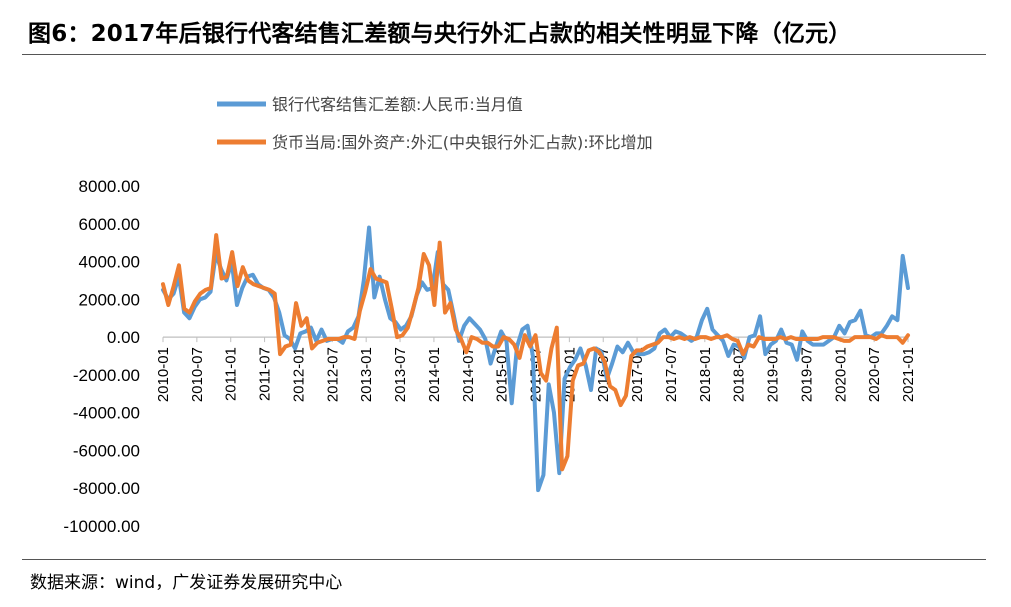  I want to click on x-tick-label: 2021-01, so click(908, 374).